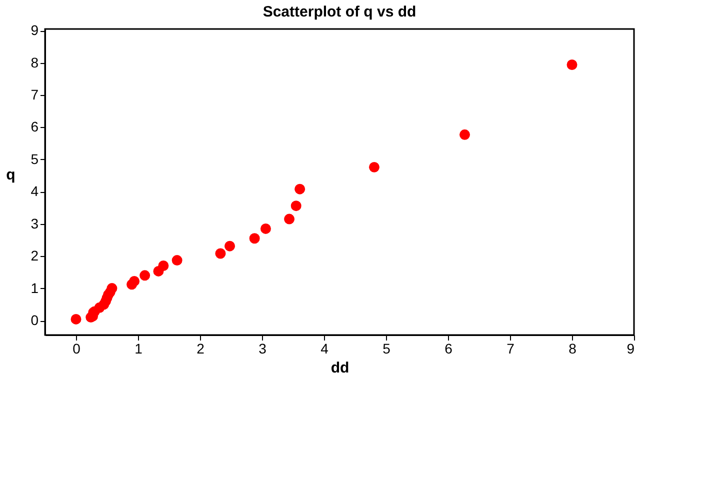 The height and width of the screenshot is (478, 713). What do you see at coordinates (34, 191) in the screenshot?
I see `y-tick-label: 4` at bounding box center [34, 191].